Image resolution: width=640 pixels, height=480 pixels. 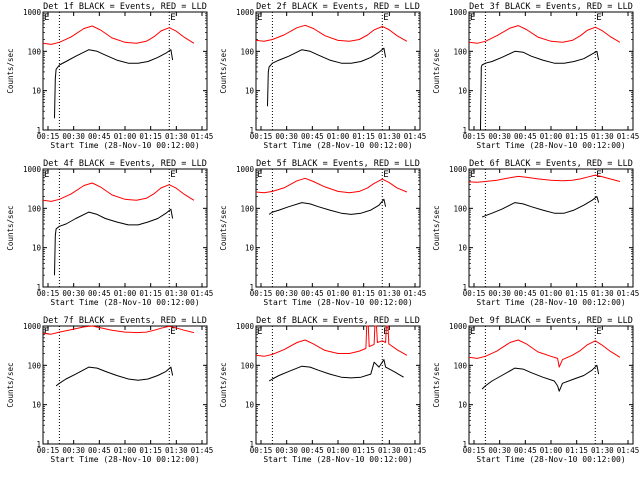 What do you see at coordinates (551, 7) in the screenshot?
I see `panel-title: Det 3f BLACK = Events, RED = LLD` at bounding box center [551, 7].